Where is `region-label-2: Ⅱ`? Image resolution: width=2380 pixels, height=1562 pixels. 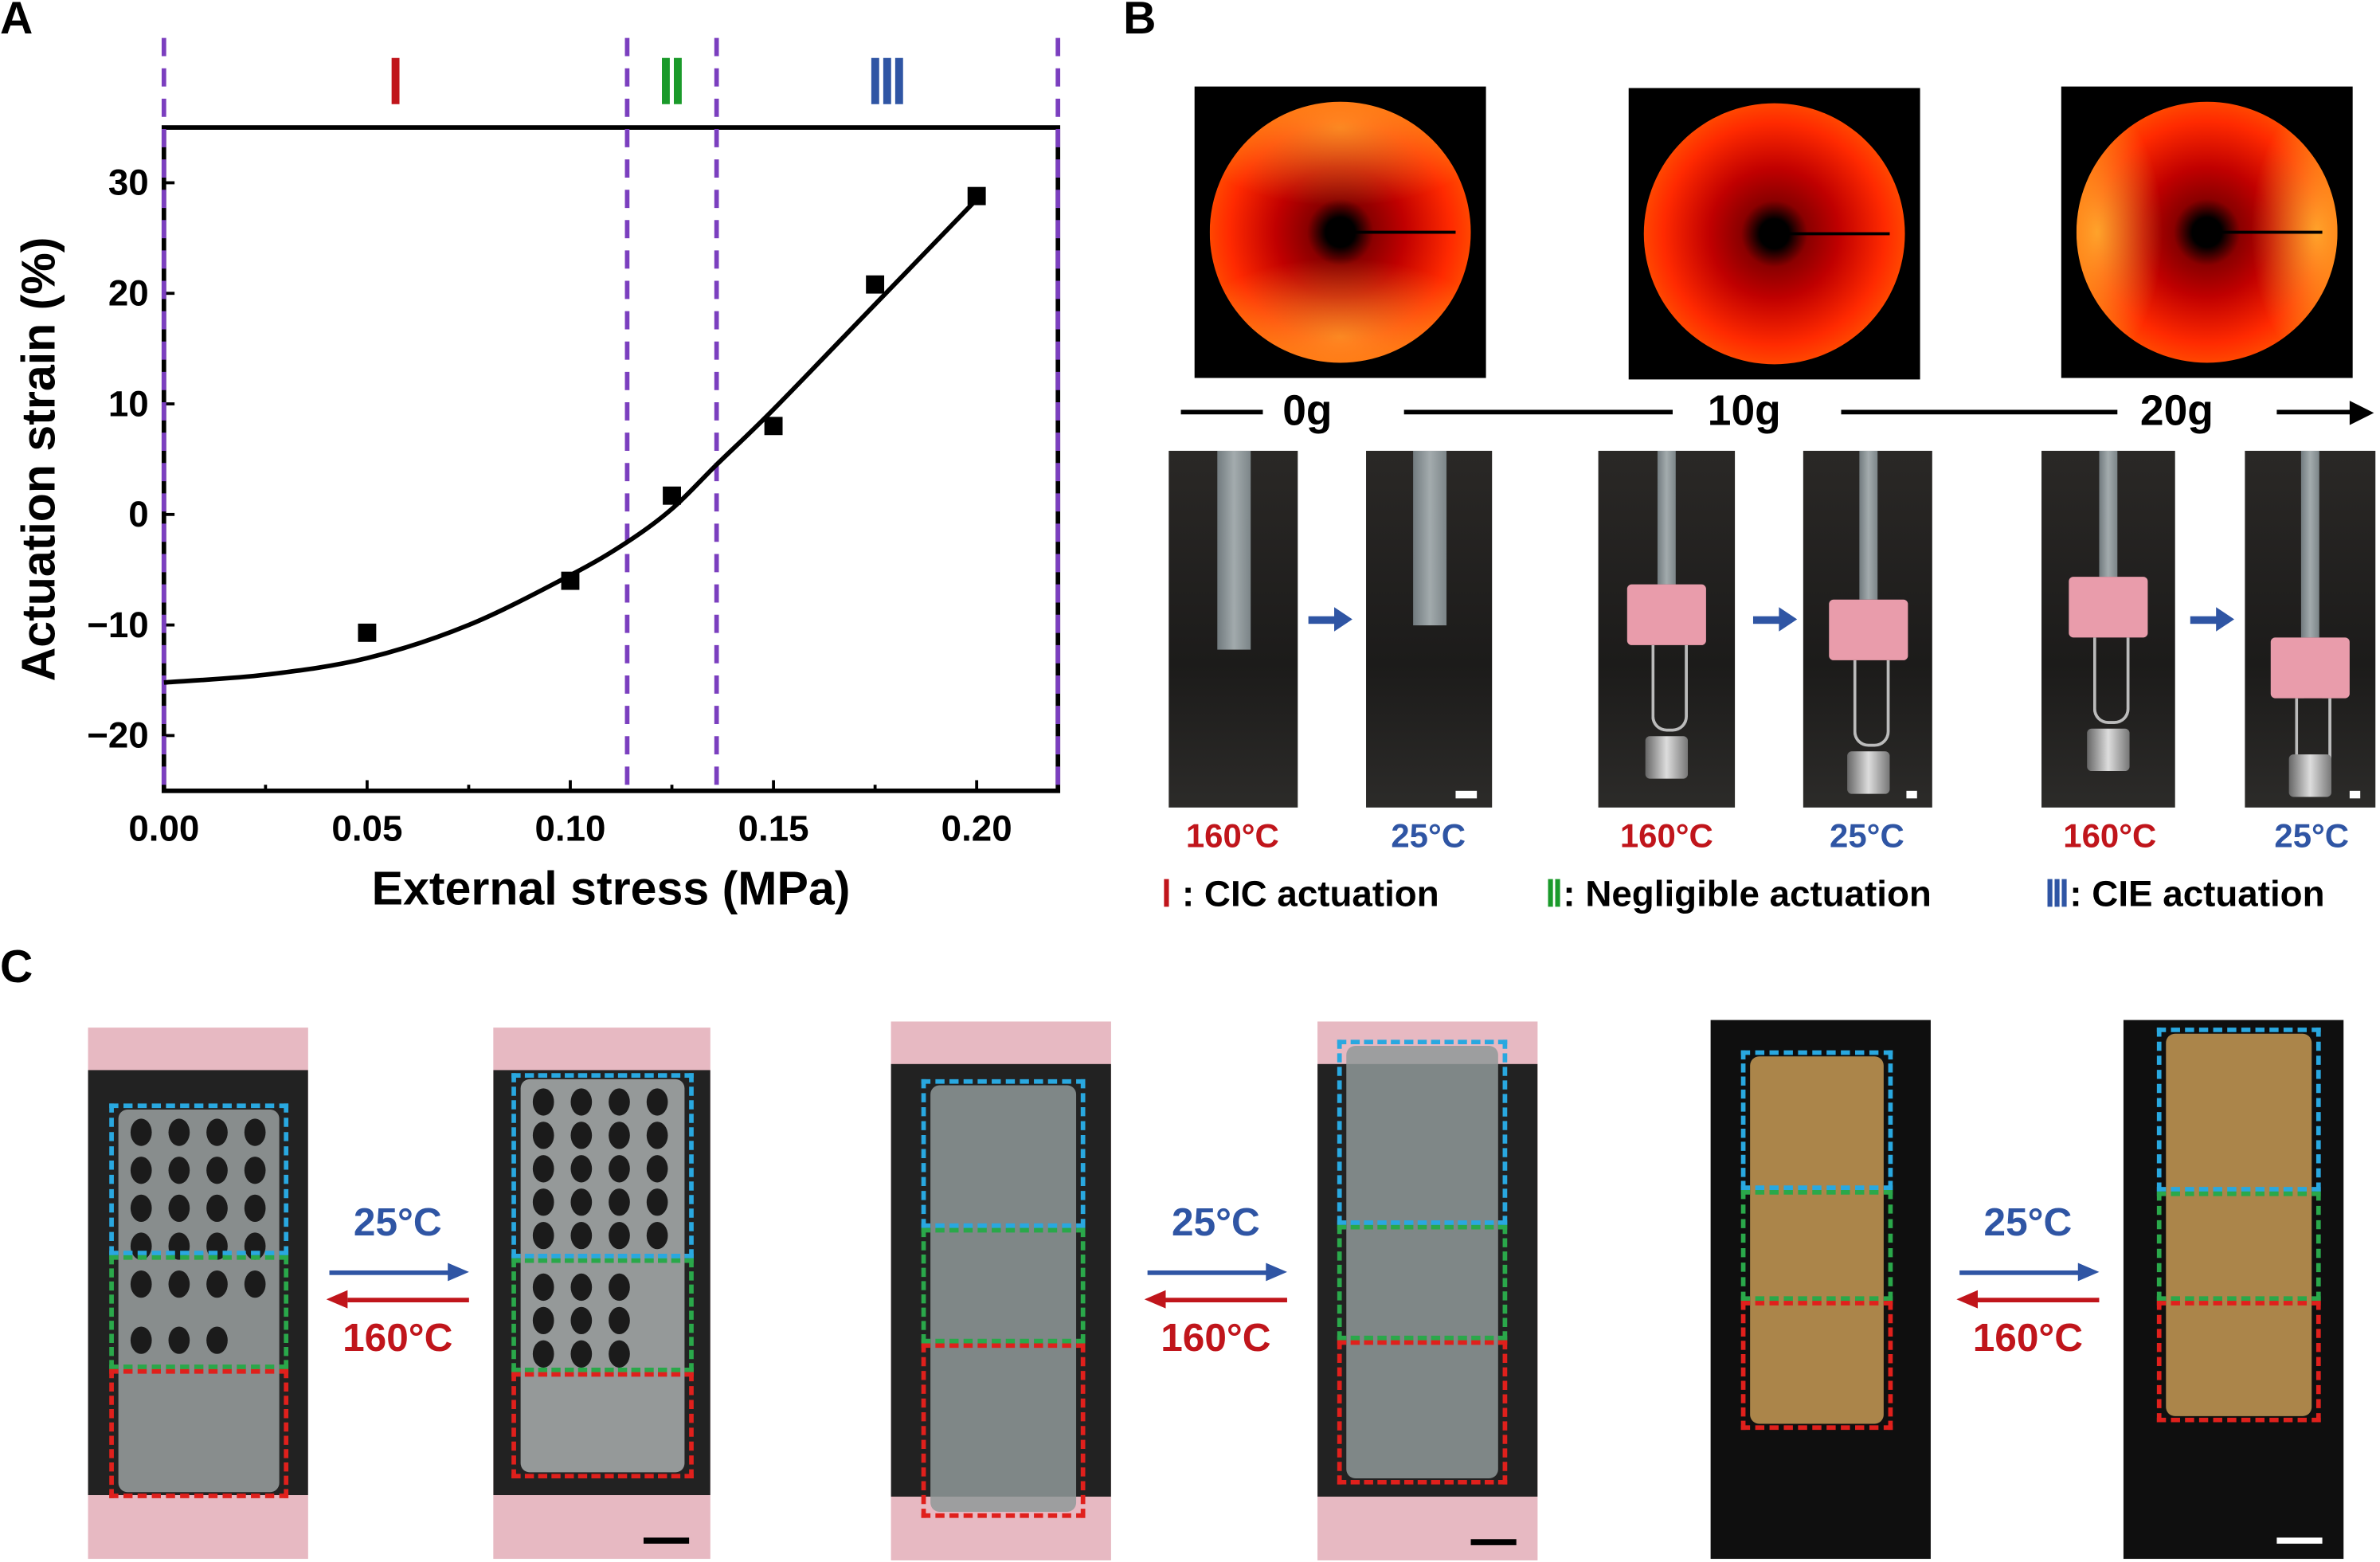
region-label-2: Ⅱ is located at coordinates (672, 83).